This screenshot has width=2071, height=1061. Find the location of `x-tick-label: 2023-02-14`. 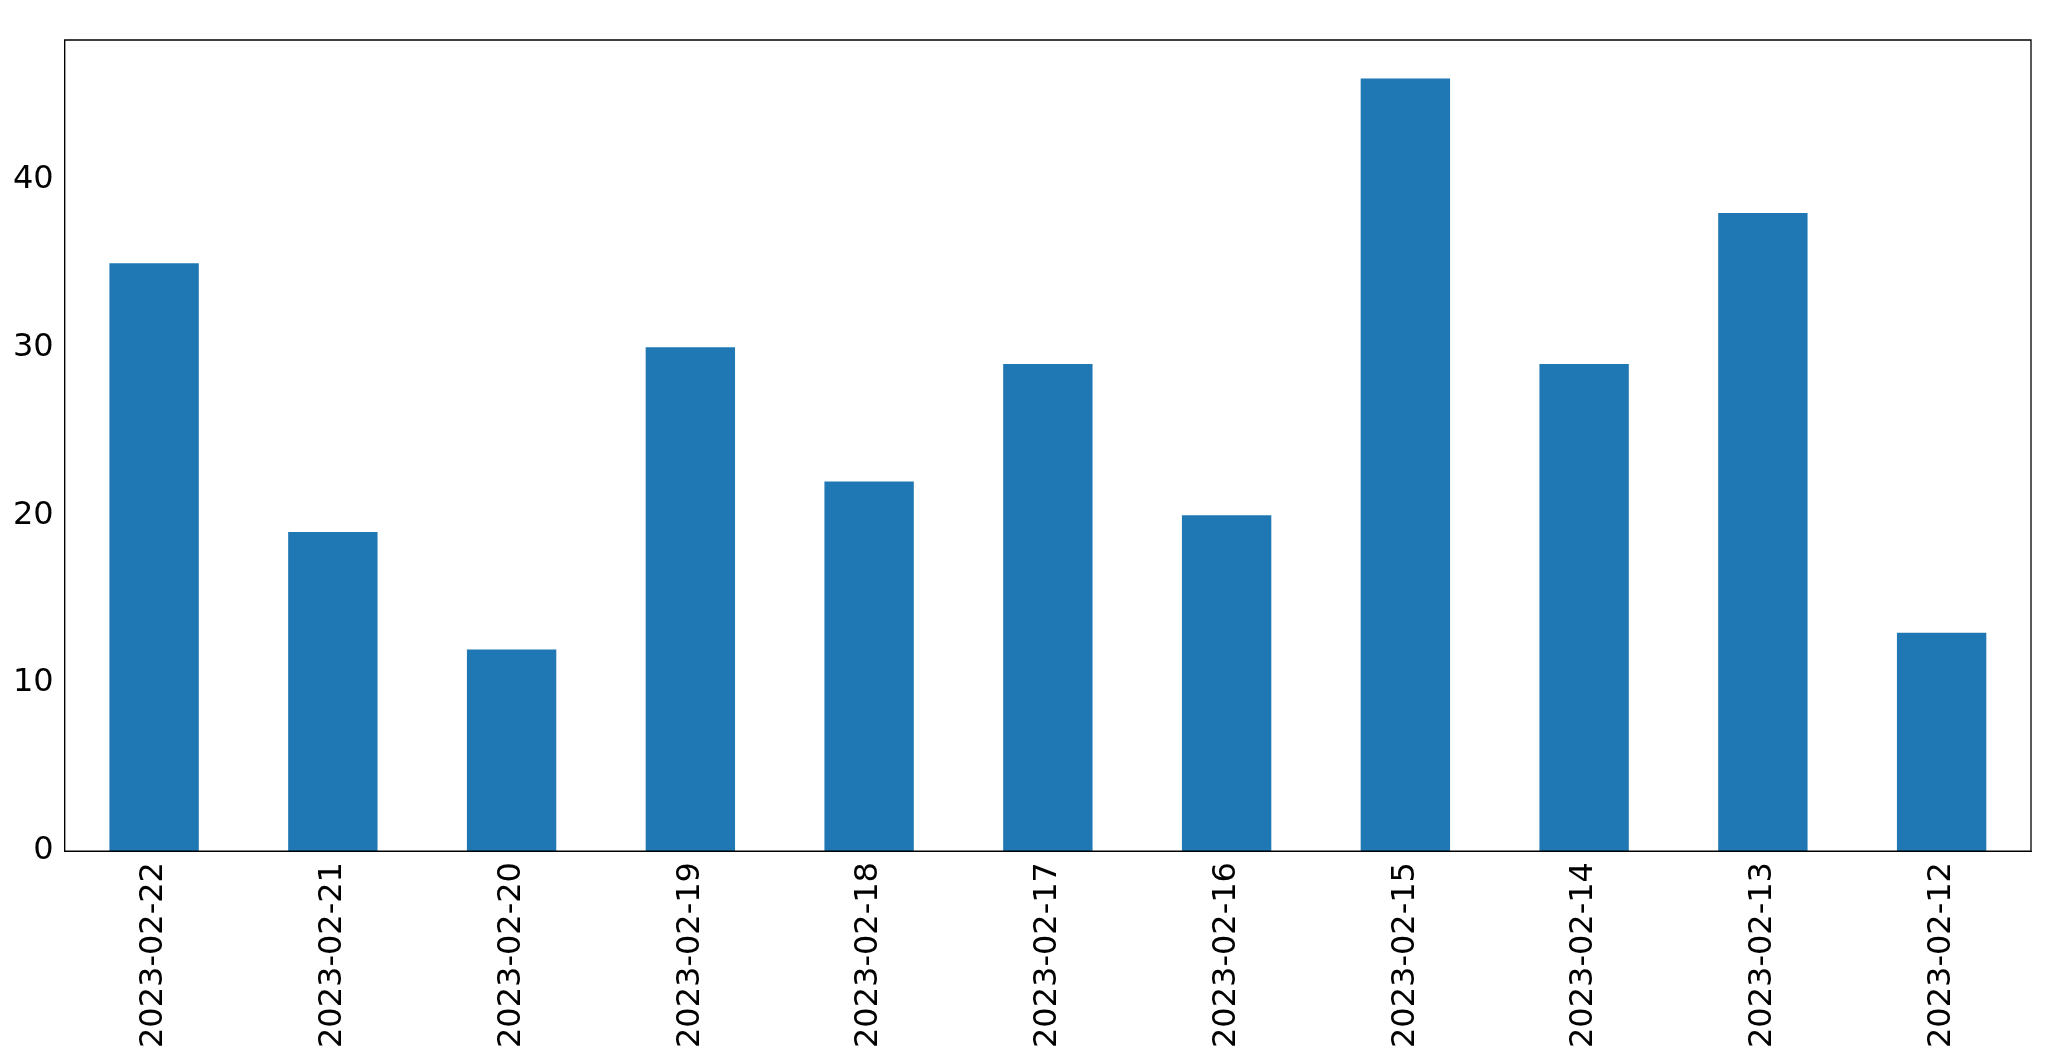

x-tick-label: 2023-02-14 is located at coordinates (1581, 955).